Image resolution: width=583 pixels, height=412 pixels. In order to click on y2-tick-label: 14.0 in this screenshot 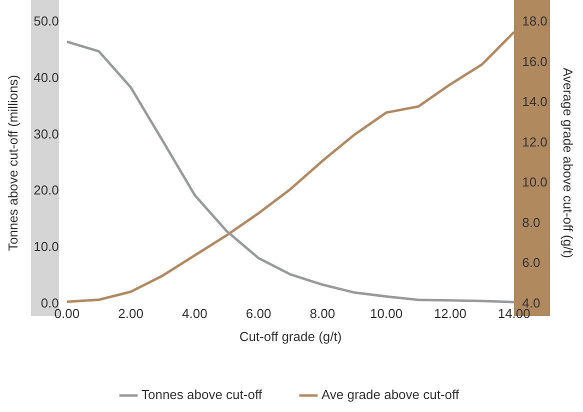, I will do `click(535, 102)`.